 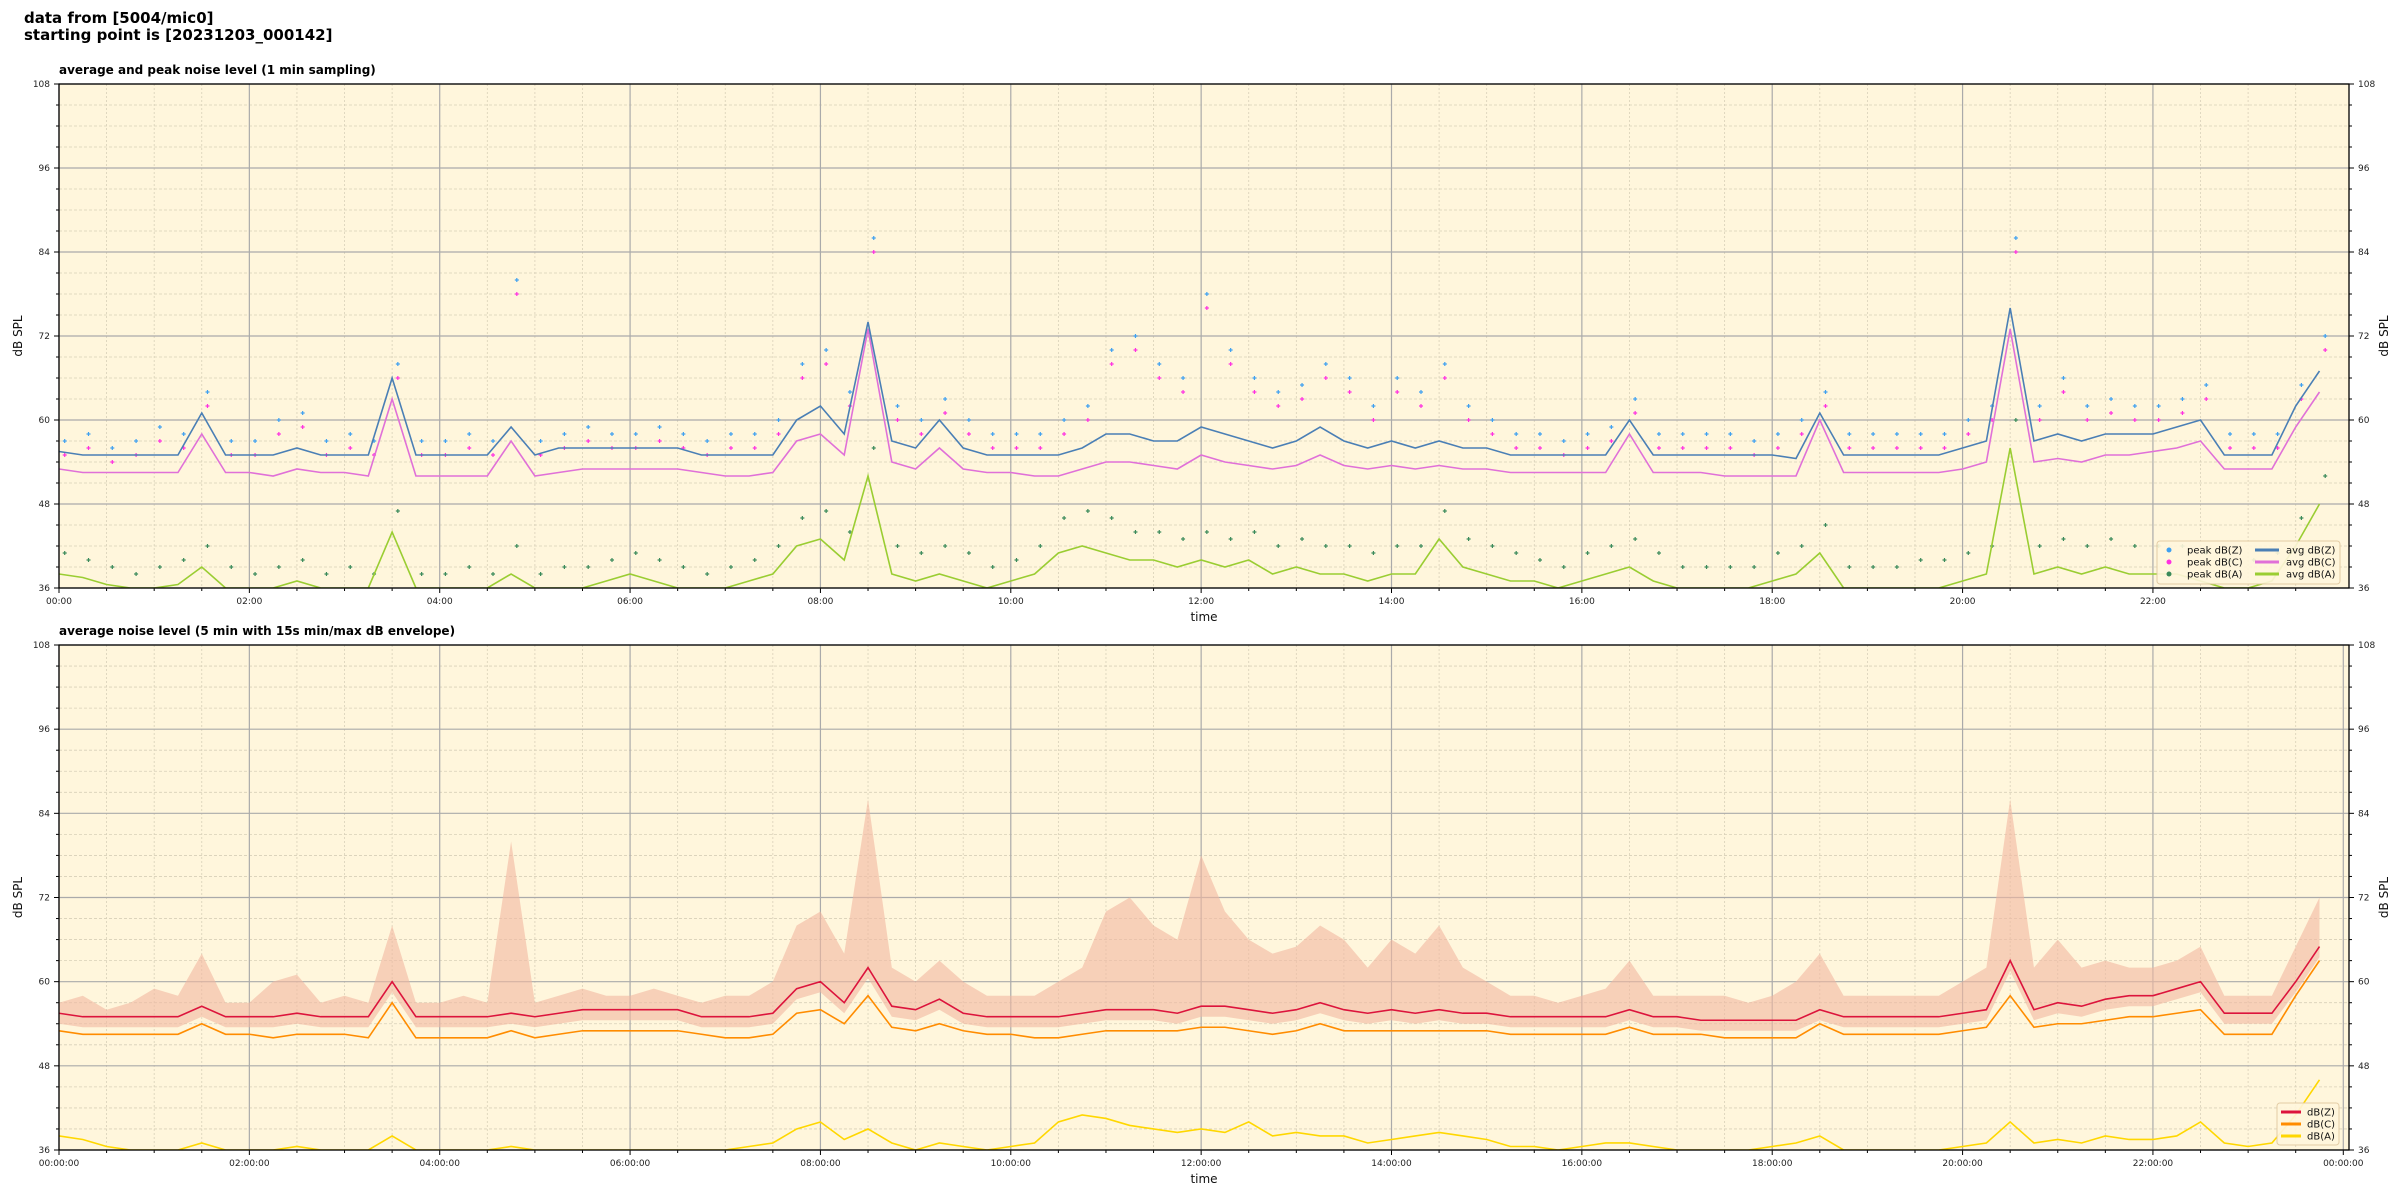 I want to click on top-x-axis-label: time, so click(x=1203, y=617).